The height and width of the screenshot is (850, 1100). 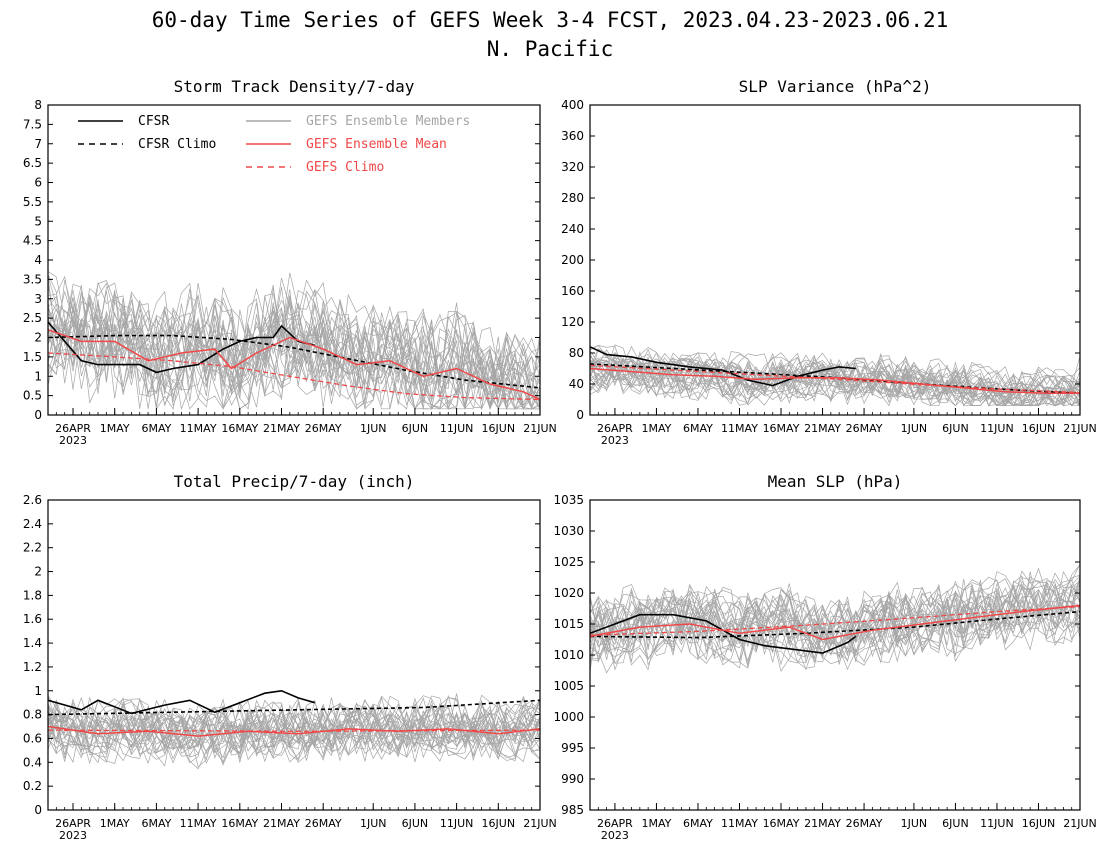 What do you see at coordinates (156, 428) in the screenshot?
I see `x-tick-label: 6MAY` at bounding box center [156, 428].